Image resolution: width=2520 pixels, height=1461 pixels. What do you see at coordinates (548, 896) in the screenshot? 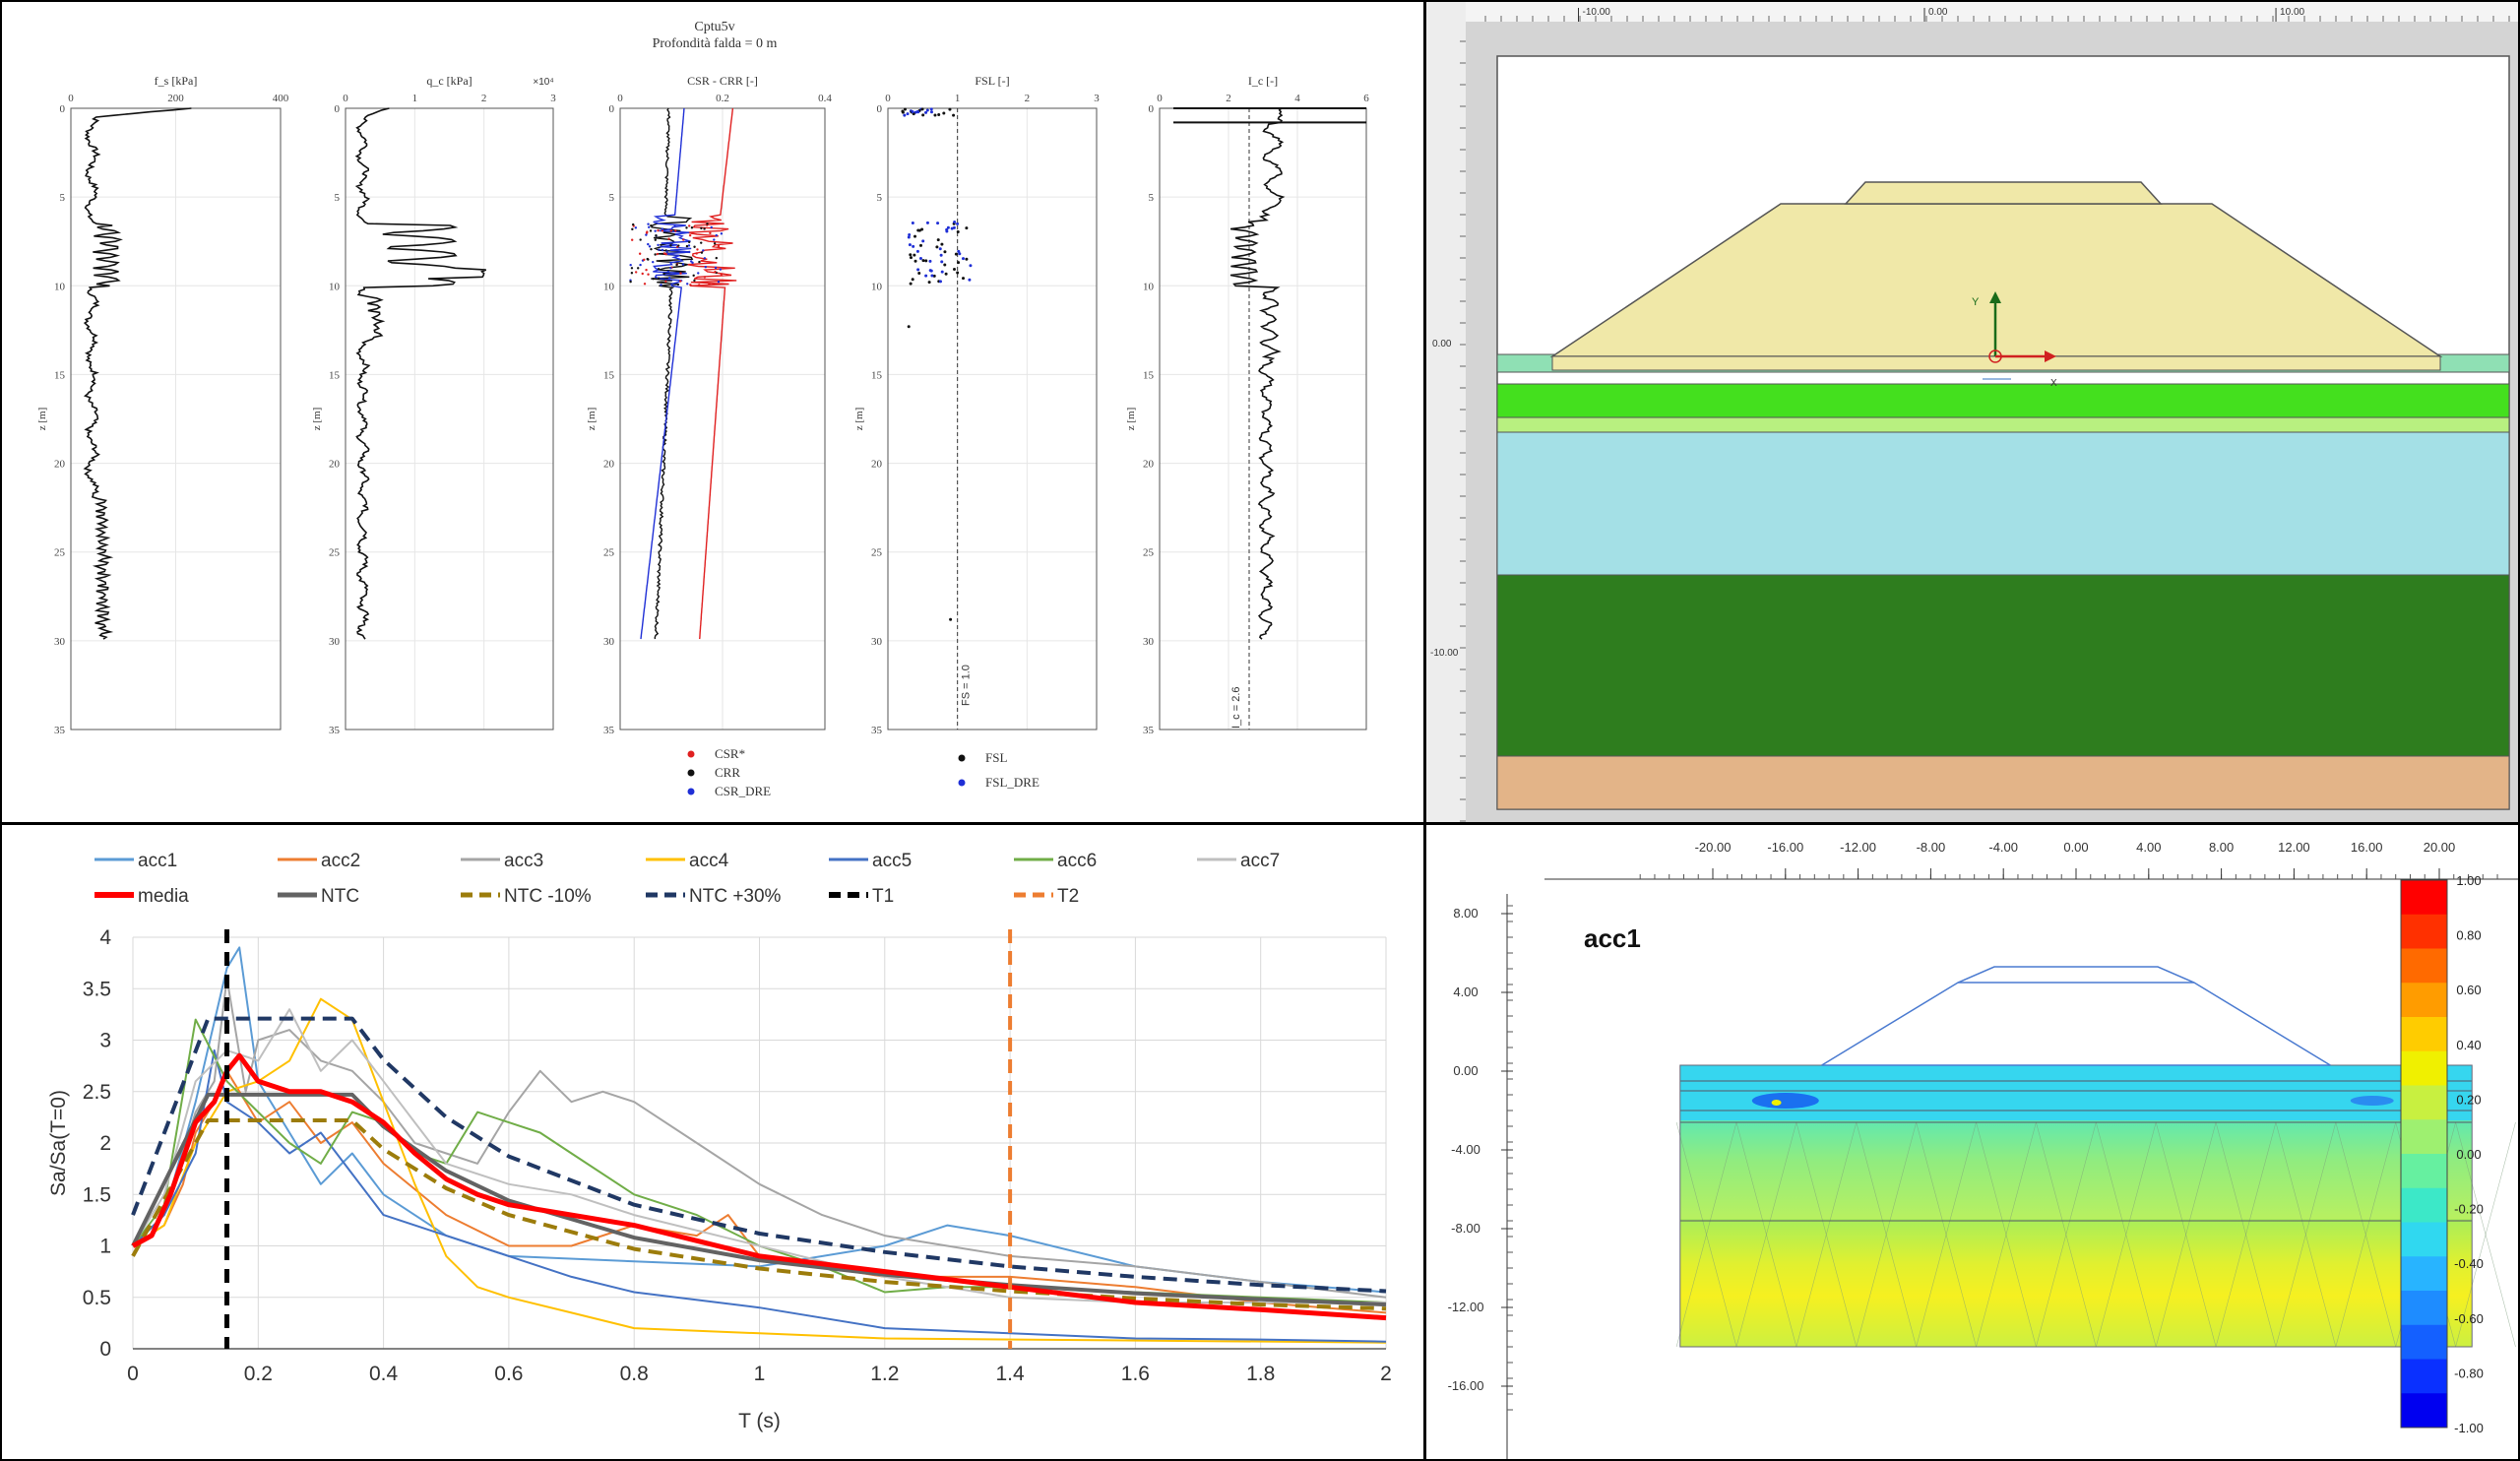
I see `legend-label: NTC -10%` at bounding box center [548, 896].